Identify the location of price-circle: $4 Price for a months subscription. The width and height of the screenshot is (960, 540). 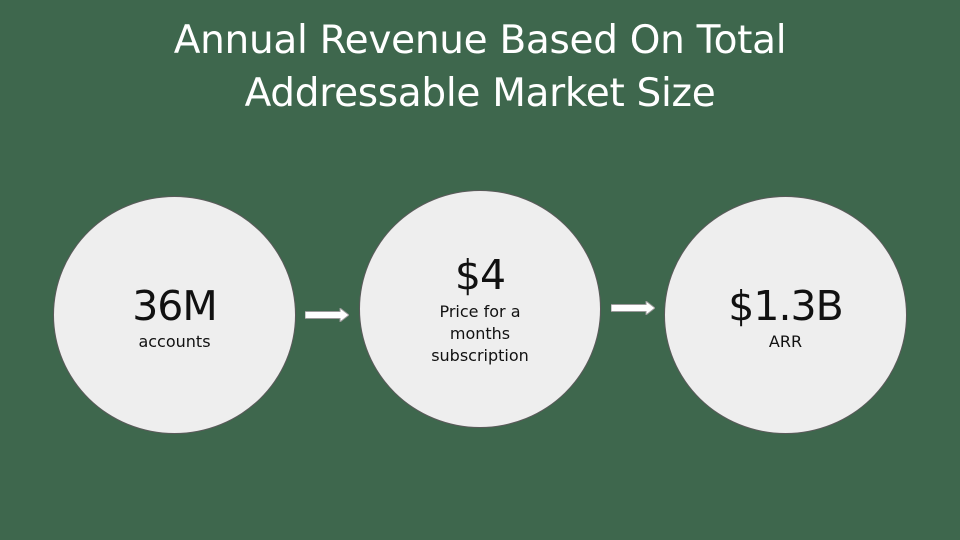
(480, 309).